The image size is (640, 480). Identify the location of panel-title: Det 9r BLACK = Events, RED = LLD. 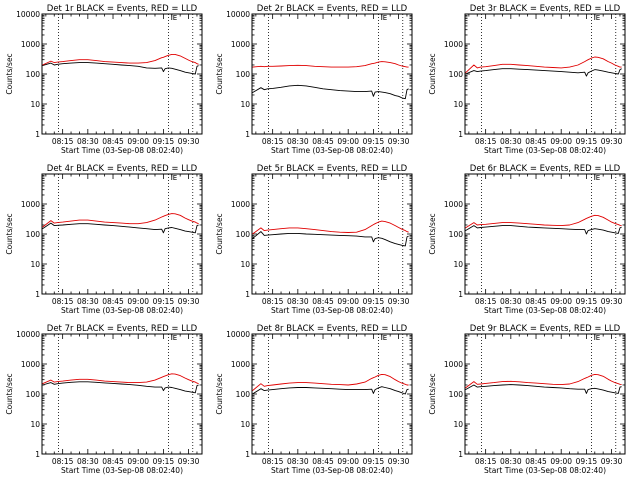
(545, 329).